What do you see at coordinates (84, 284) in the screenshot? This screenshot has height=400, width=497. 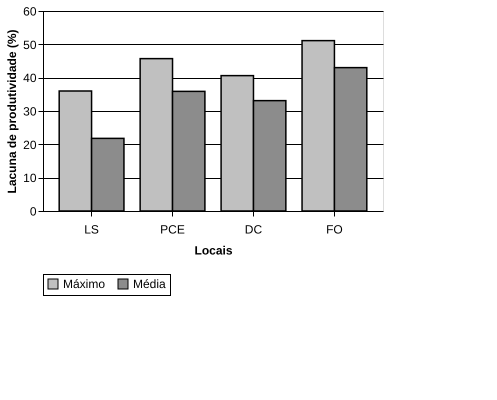 I see `legend-label: Máximo` at bounding box center [84, 284].